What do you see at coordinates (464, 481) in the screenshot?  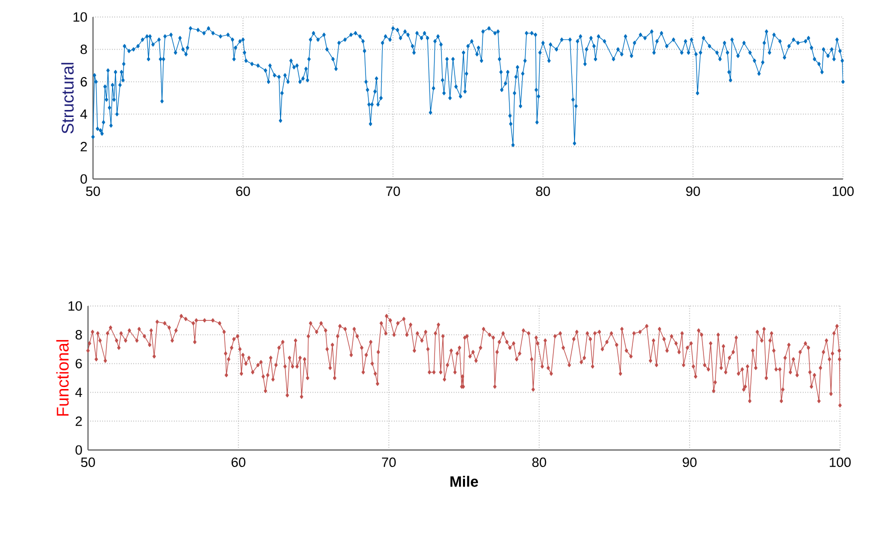 I see `x-axis-title: Mile` at bounding box center [464, 481].